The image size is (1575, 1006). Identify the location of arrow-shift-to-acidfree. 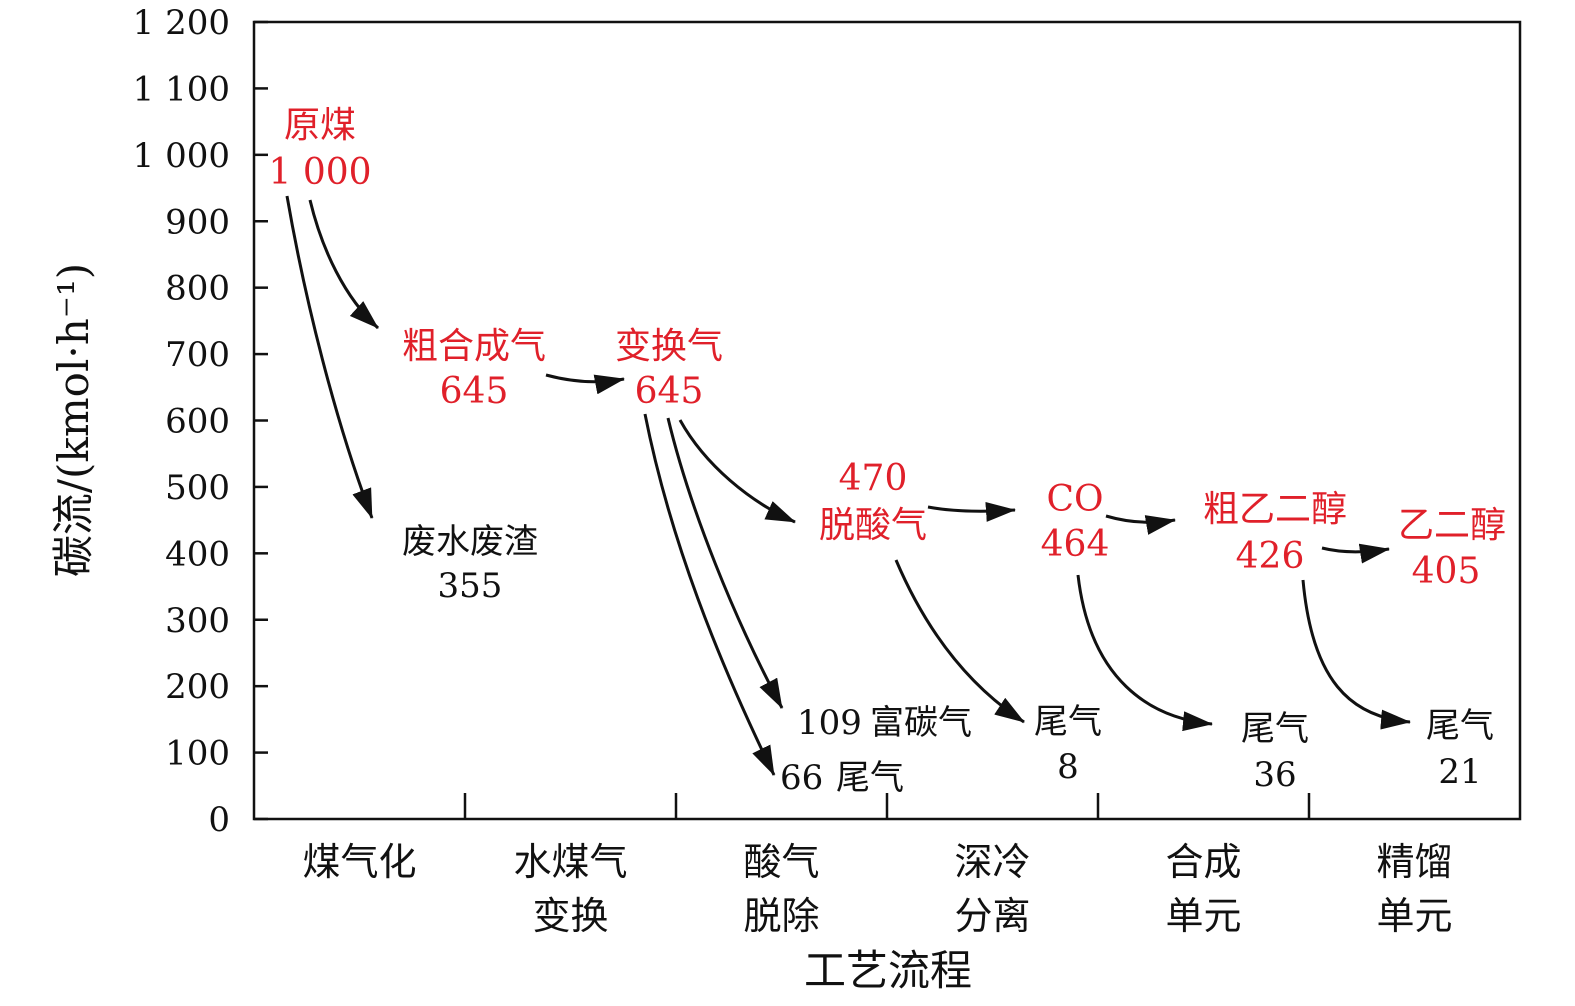
(737, 471).